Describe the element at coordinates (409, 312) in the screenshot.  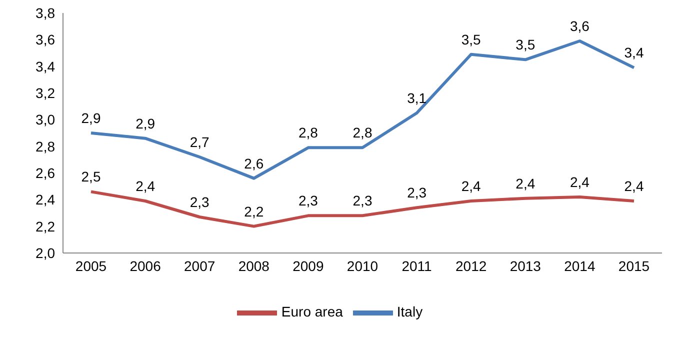
I see `legend-label: Italy` at that location.